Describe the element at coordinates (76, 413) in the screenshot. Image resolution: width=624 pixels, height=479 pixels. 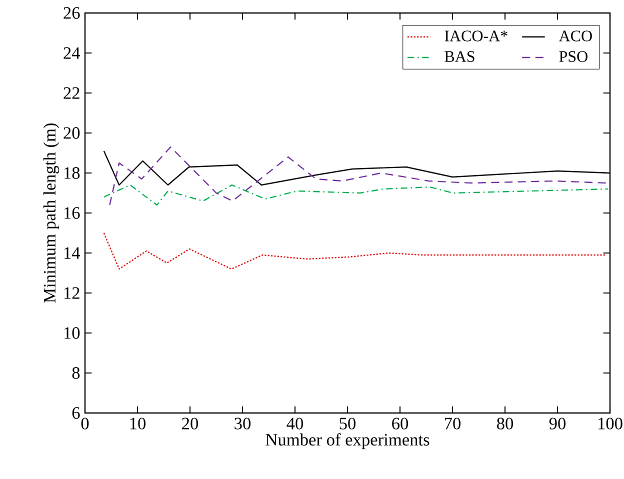
I see `y-tick-label: 6` at that location.